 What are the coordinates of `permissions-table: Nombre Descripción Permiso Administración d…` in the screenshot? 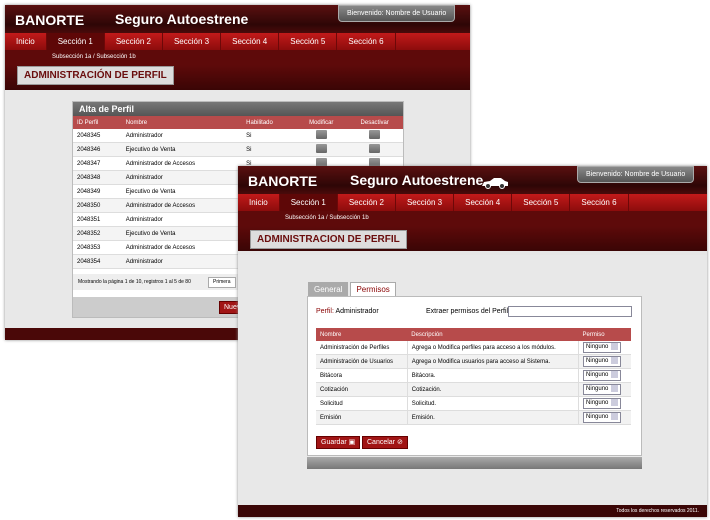 It's located at (473, 376).